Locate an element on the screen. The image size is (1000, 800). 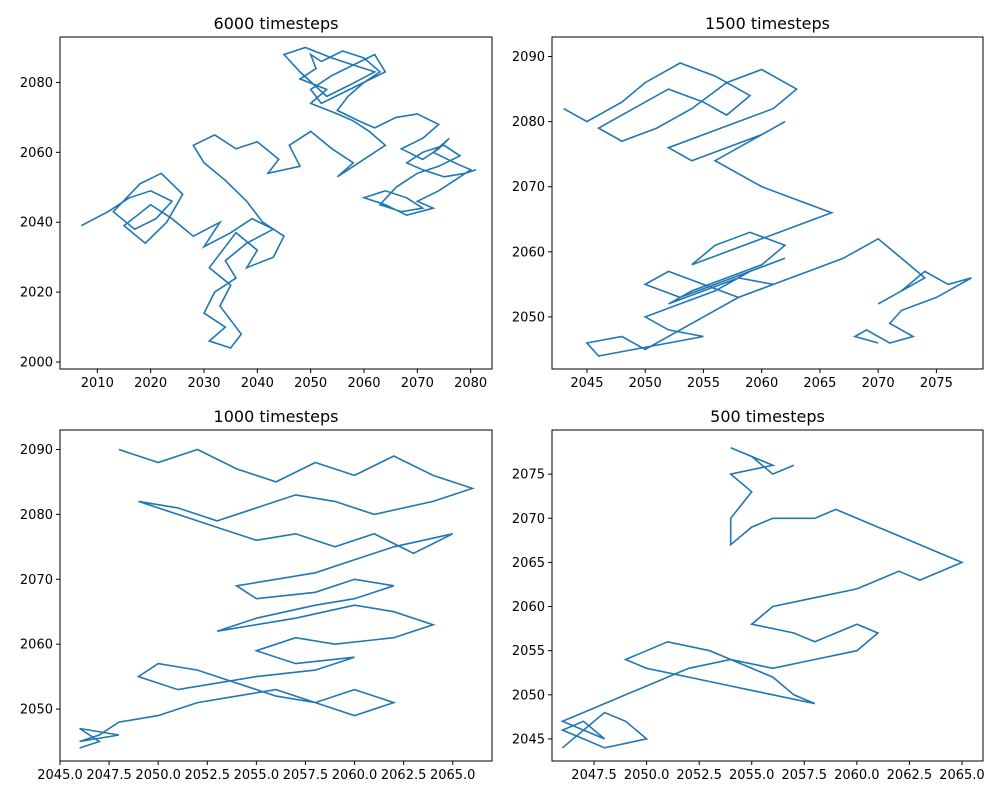
y-tick-label: 2000 is located at coordinates (36, 363).